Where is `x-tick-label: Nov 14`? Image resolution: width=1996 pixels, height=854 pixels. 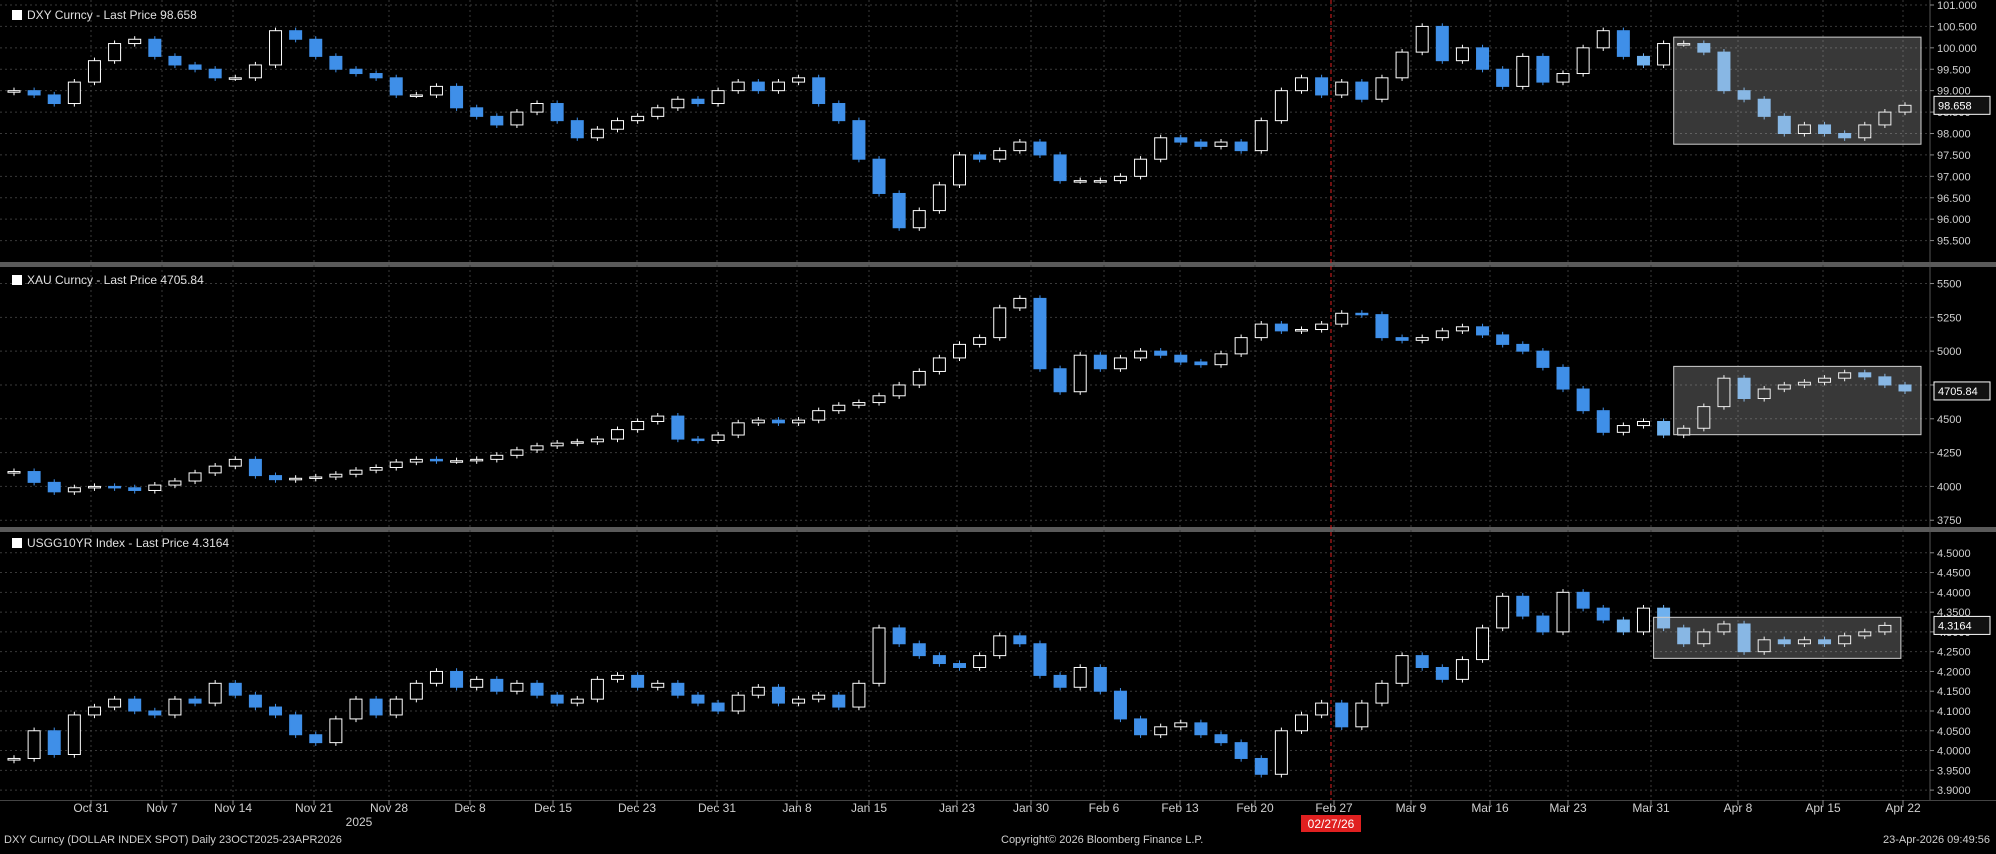 x-tick-label: Nov 14 is located at coordinates (233, 808).